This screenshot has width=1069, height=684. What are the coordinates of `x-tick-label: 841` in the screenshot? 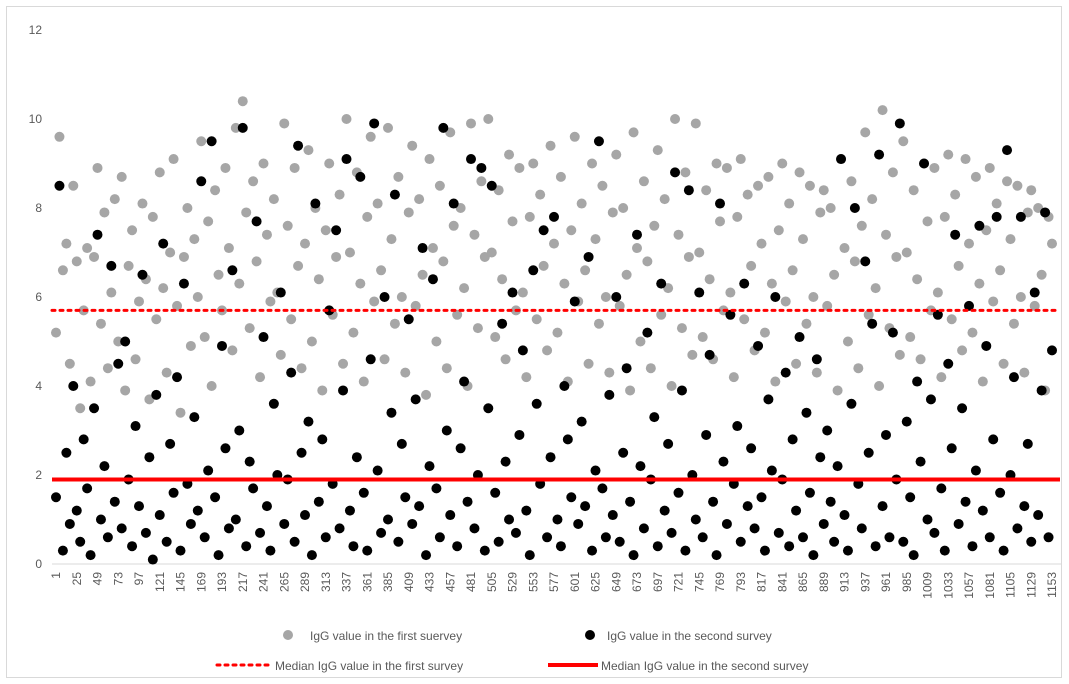 It's located at (782, 582).